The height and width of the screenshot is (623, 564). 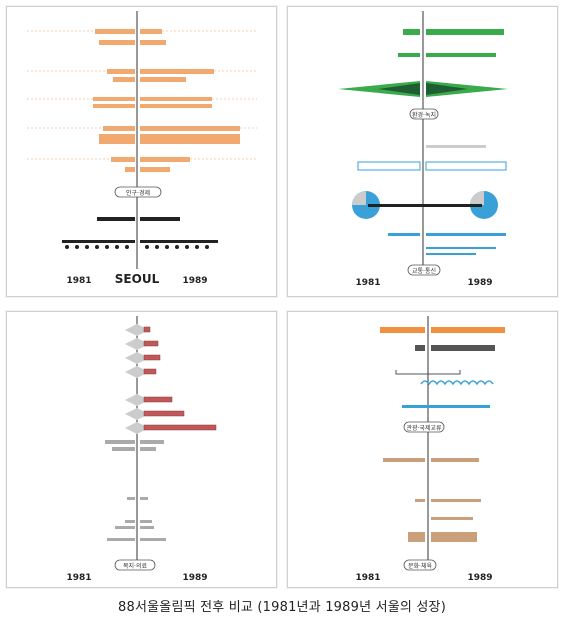 I want to click on panel-title: 복지·의료, so click(x=135, y=566).